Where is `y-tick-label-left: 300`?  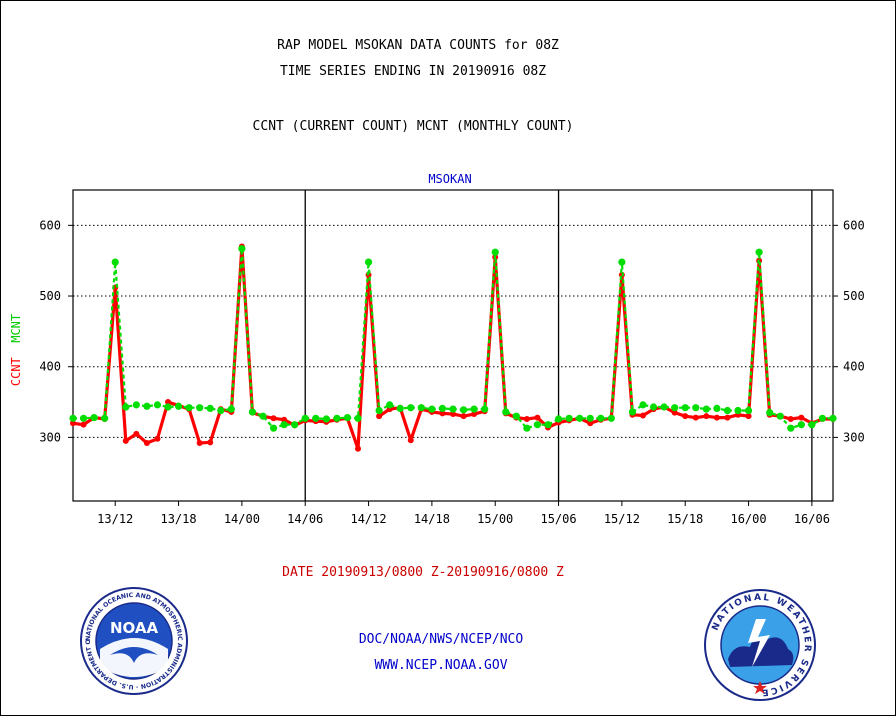 y-tick-label-left: 300 is located at coordinates (50, 437).